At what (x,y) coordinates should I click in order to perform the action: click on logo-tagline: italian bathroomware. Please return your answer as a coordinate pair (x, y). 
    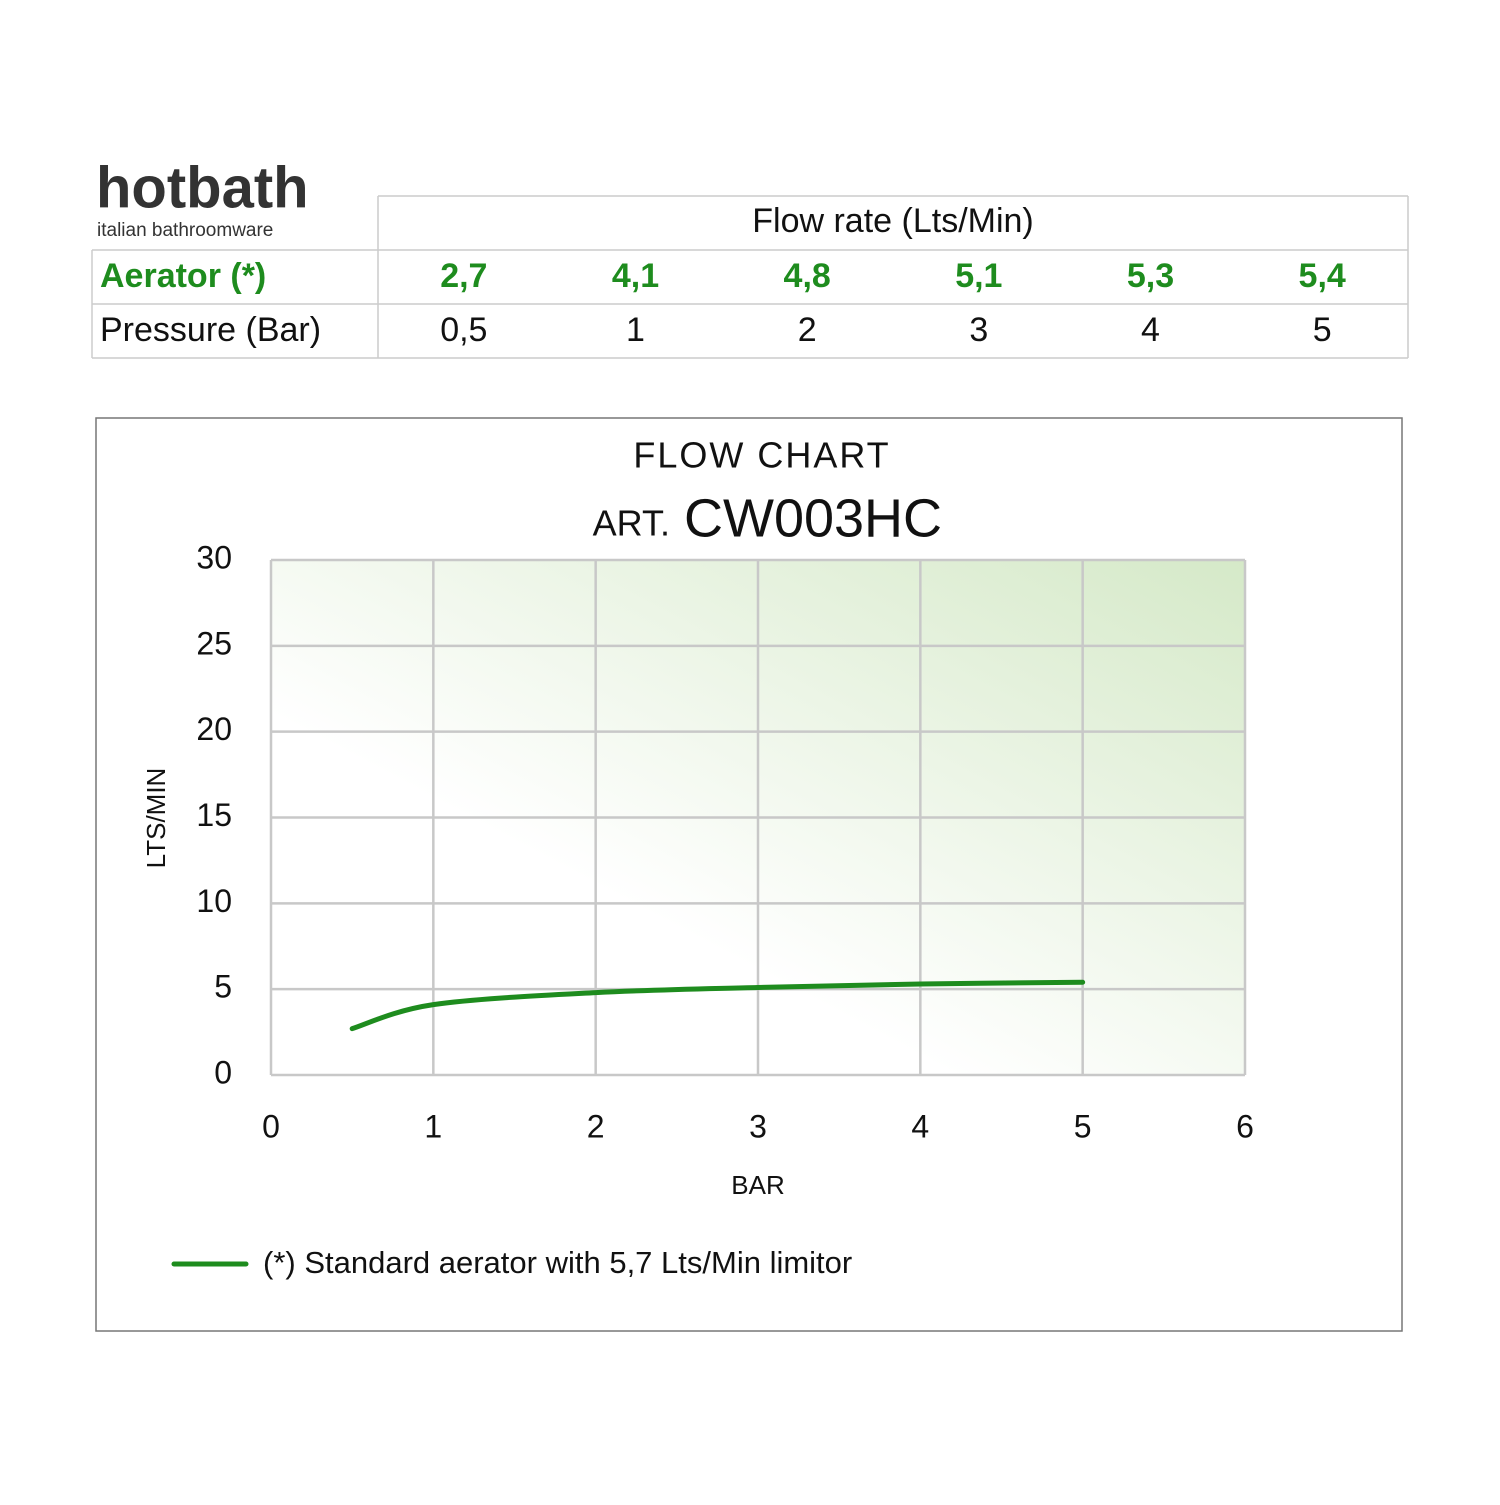
    Looking at the image, I should click on (185, 230).